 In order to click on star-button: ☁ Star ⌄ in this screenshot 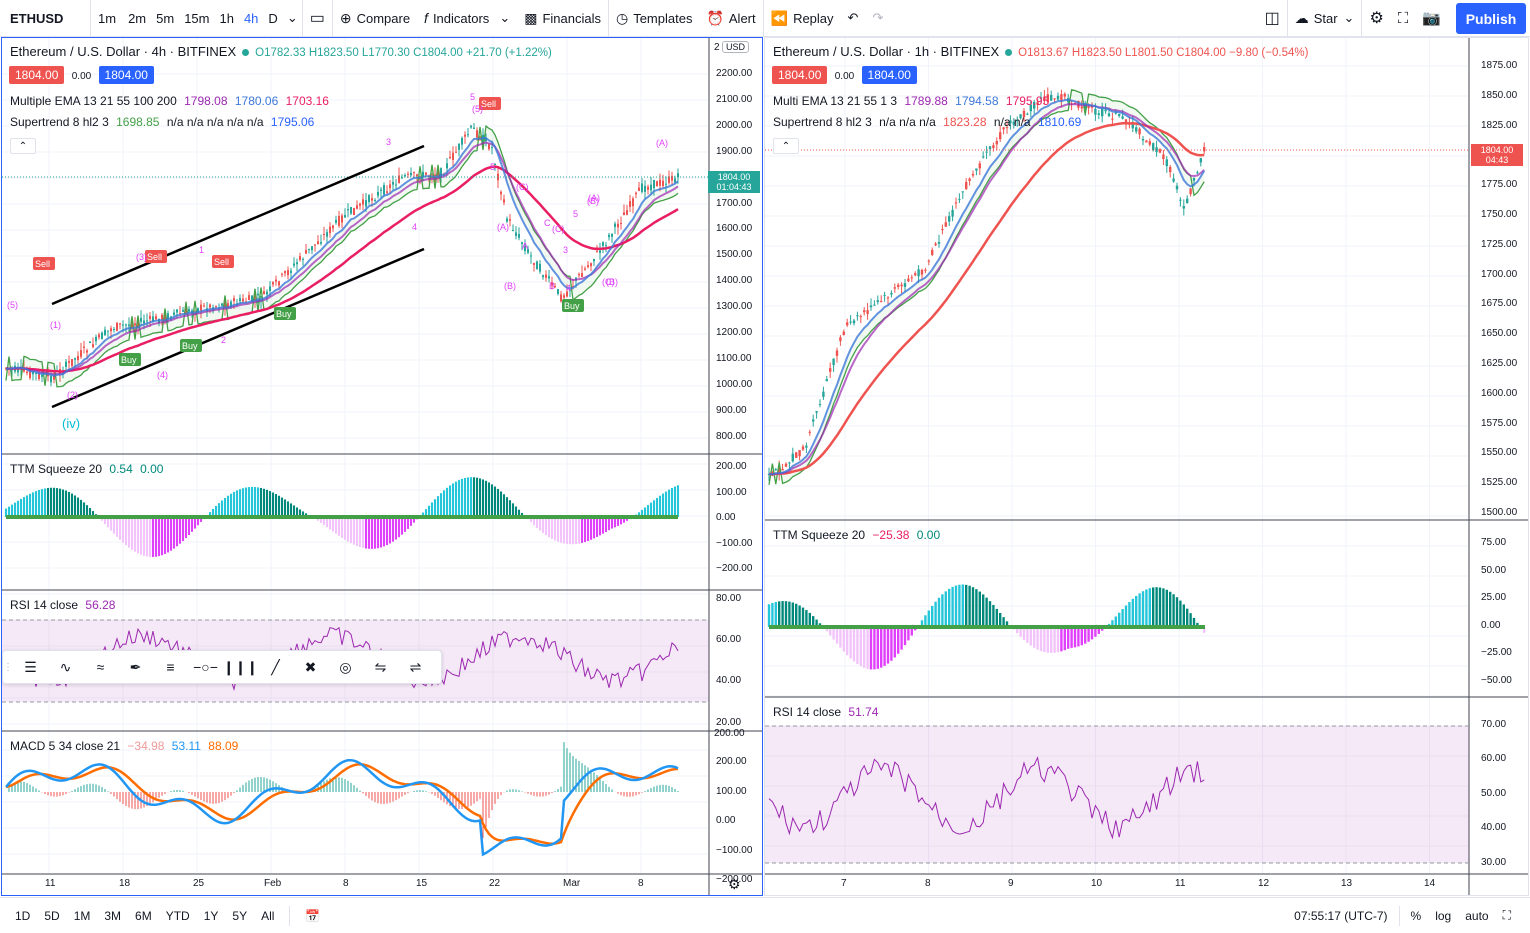, I will do `click(1325, 18)`.